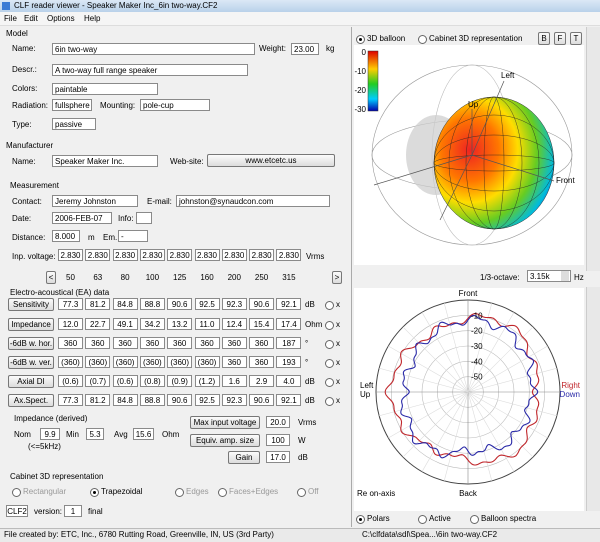 Image resolution: width=600 pixels, height=542 pixels. I want to click on cabinet-radio: Off, so click(308, 492).